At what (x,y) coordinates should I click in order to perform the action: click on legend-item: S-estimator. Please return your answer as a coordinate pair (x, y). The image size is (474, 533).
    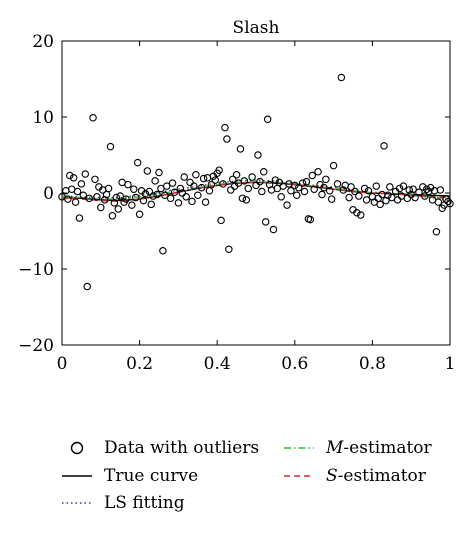
    Looking at the image, I should click on (354, 476).